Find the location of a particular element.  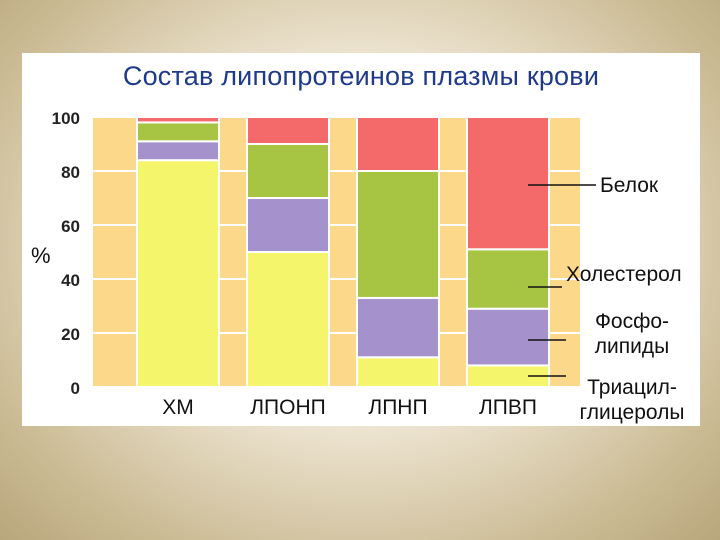

y-unit-label: % is located at coordinates (41, 255).